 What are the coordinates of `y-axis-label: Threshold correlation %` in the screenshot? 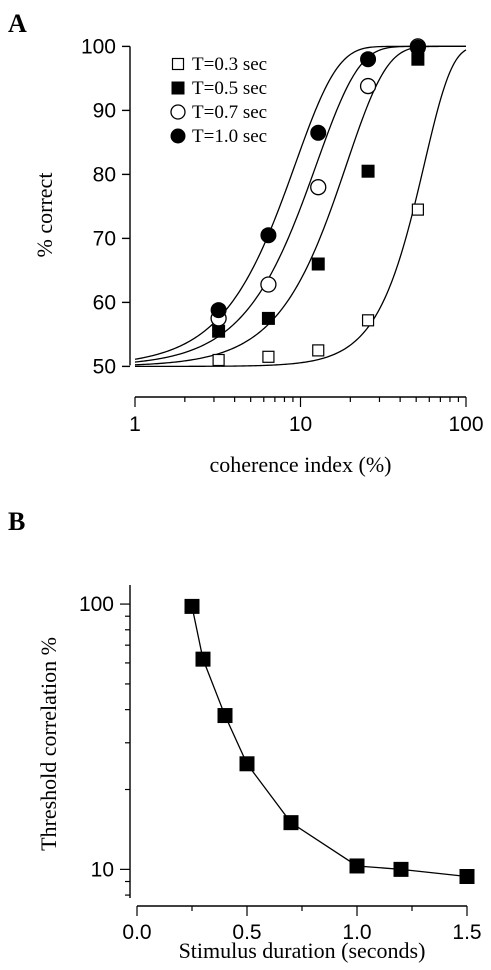 It's located at (48, 744).